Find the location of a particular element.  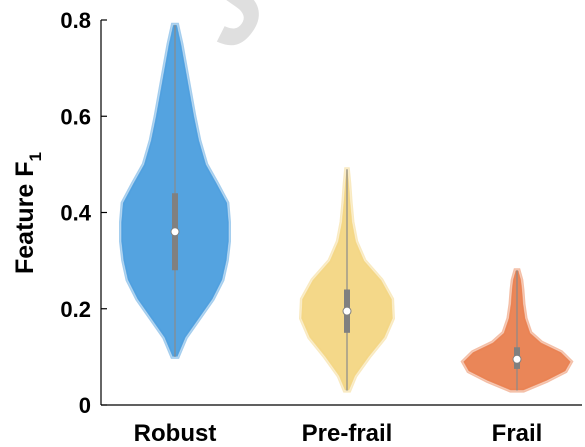

y-axis-label-main: Feature F is located at coordinates (25, 217).